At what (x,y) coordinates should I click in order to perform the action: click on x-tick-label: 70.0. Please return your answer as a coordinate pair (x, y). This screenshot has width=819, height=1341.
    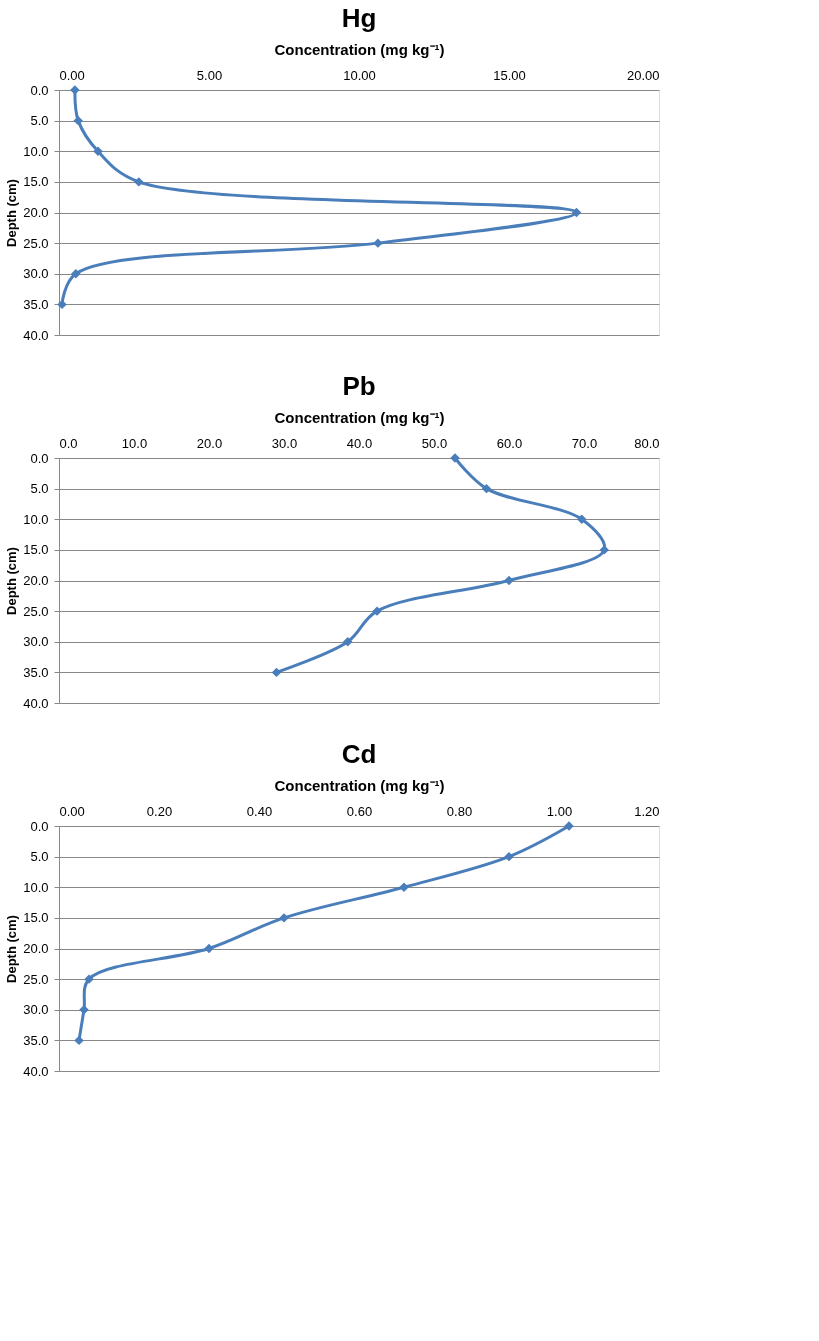
    Looking at the image, I should click on (584, 443).